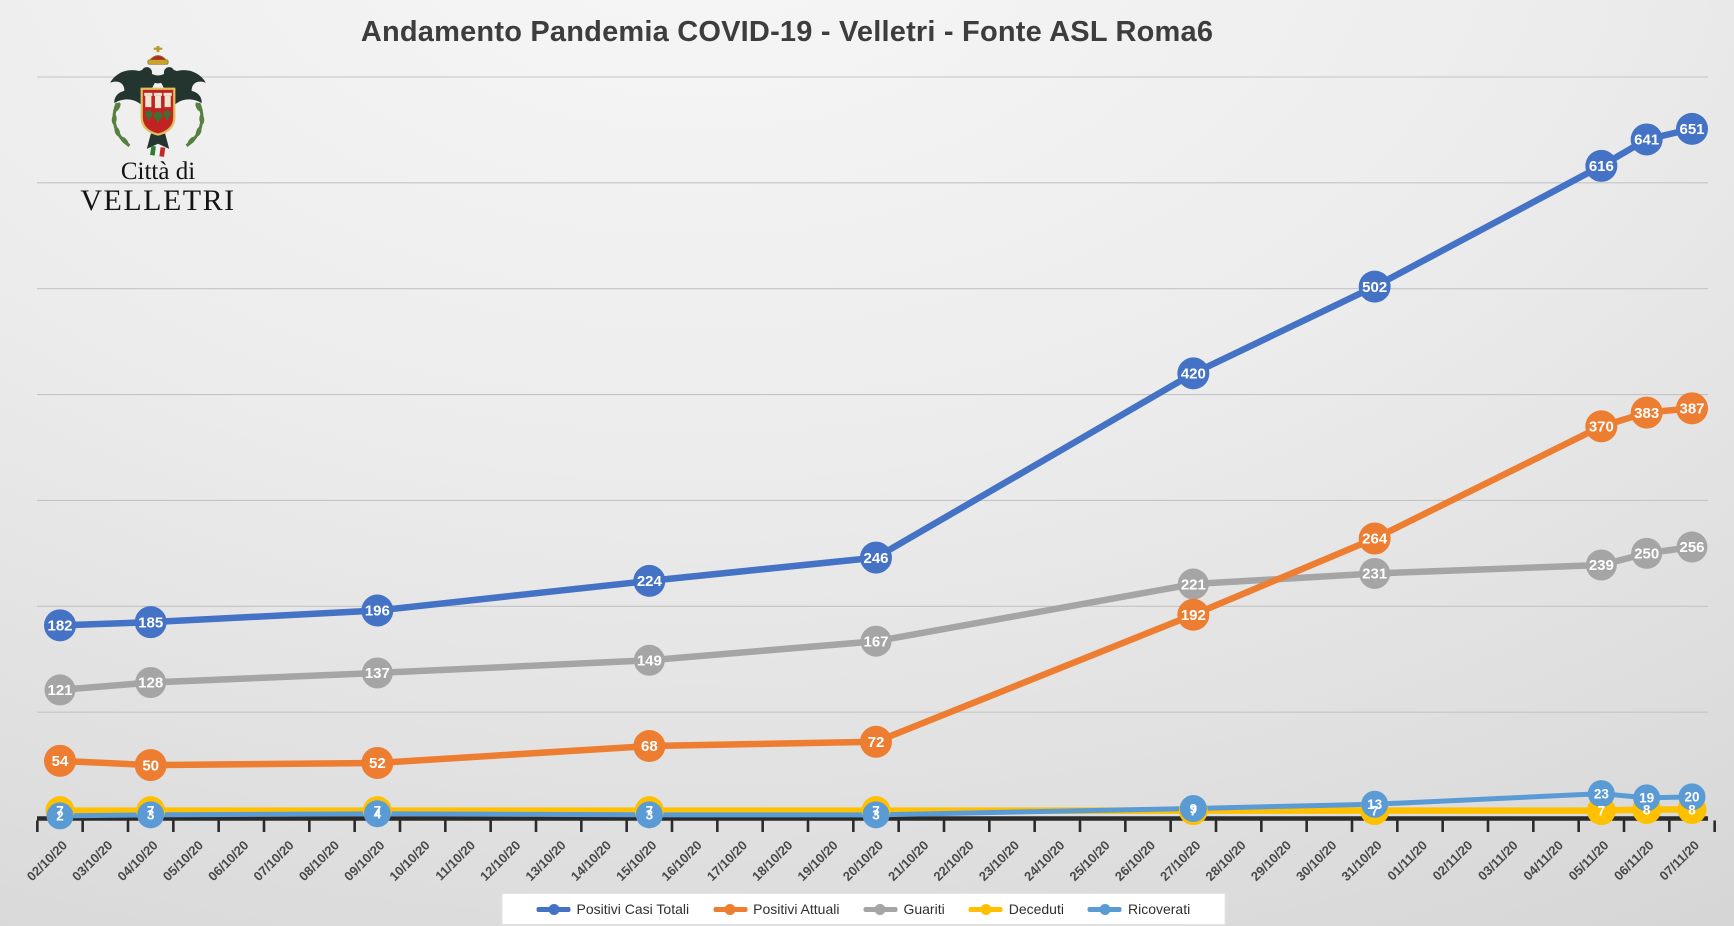 Image resolution: width=1734 pixels, height=926 pixels. What do you see at coordinates (924, 909) in the screenshot?
I see `legend-label: Guariti` at bounding box center [924, 909].